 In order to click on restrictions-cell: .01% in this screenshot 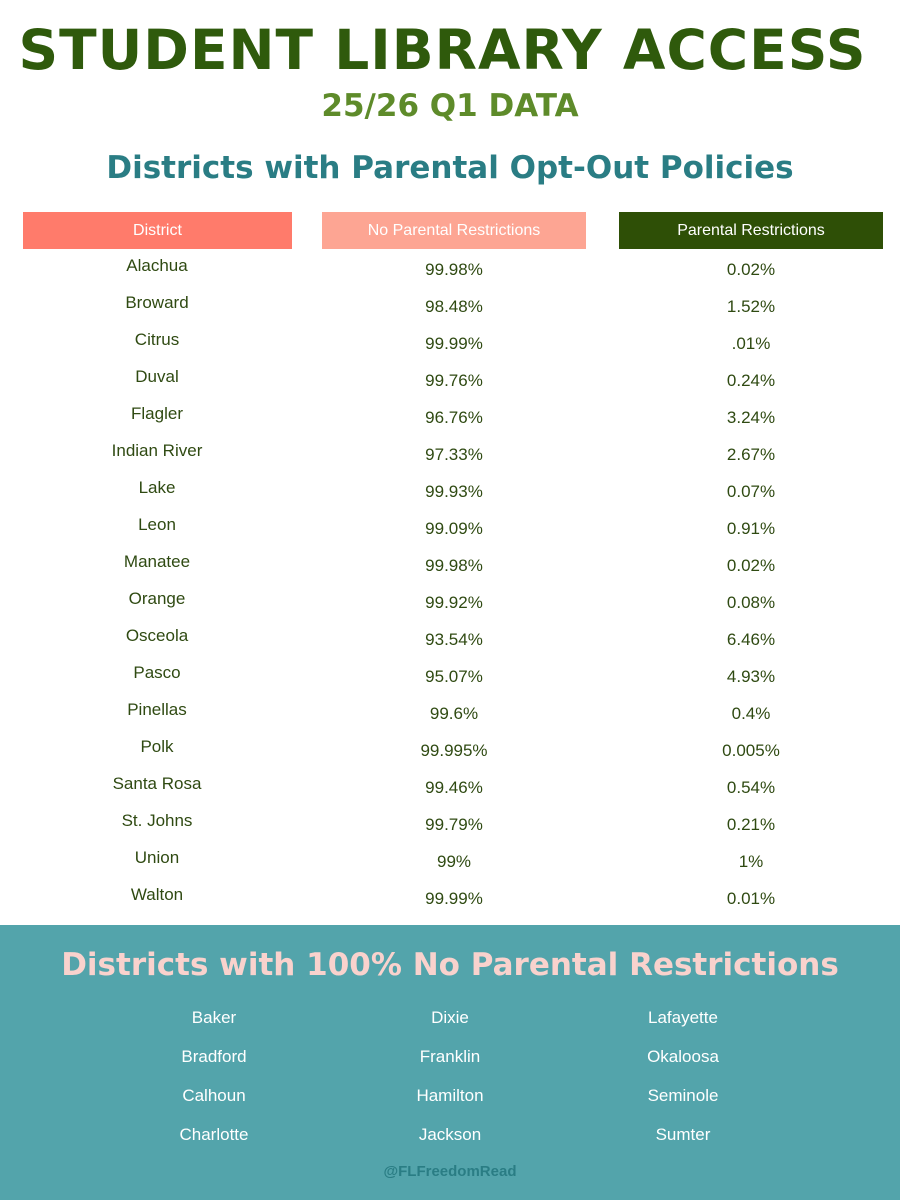, I will do `click(751, 343)`.